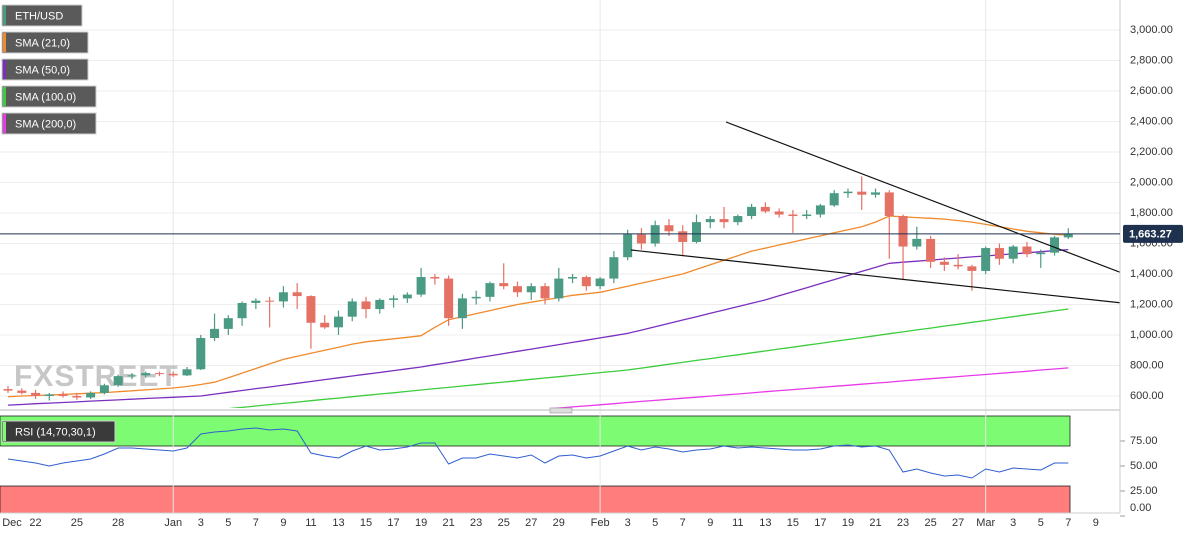 Image resolution: width=1194 pixels, height=536 pixels. What do you see at coordinates (1147, 396) in the screenshot?
I see `y-tick-label: 600.00` at bounding box center [1147, 396].